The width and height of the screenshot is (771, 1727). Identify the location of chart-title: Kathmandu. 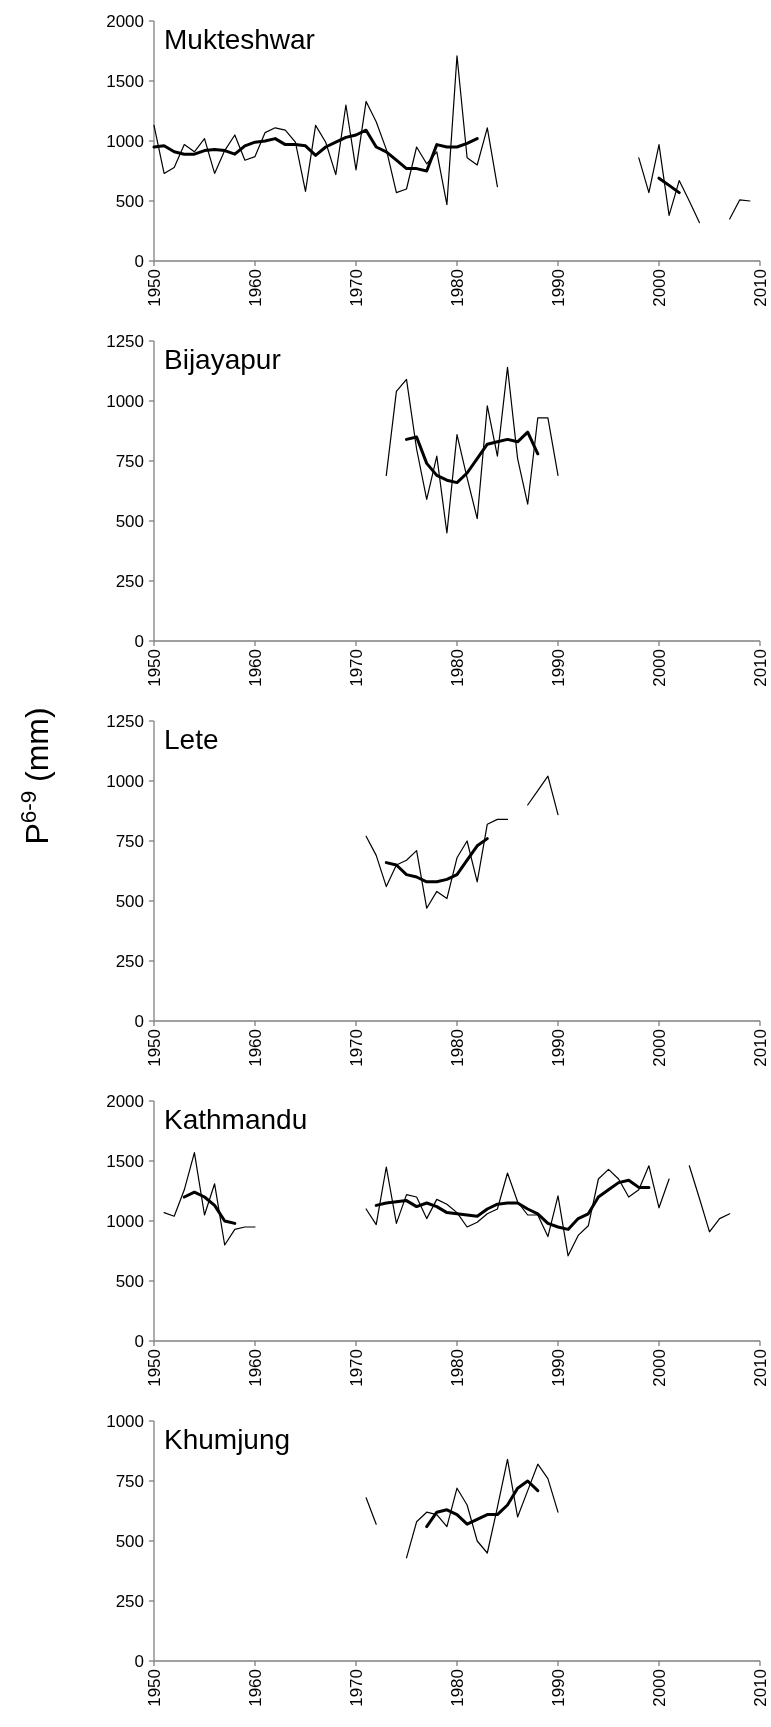
(236, 1119).